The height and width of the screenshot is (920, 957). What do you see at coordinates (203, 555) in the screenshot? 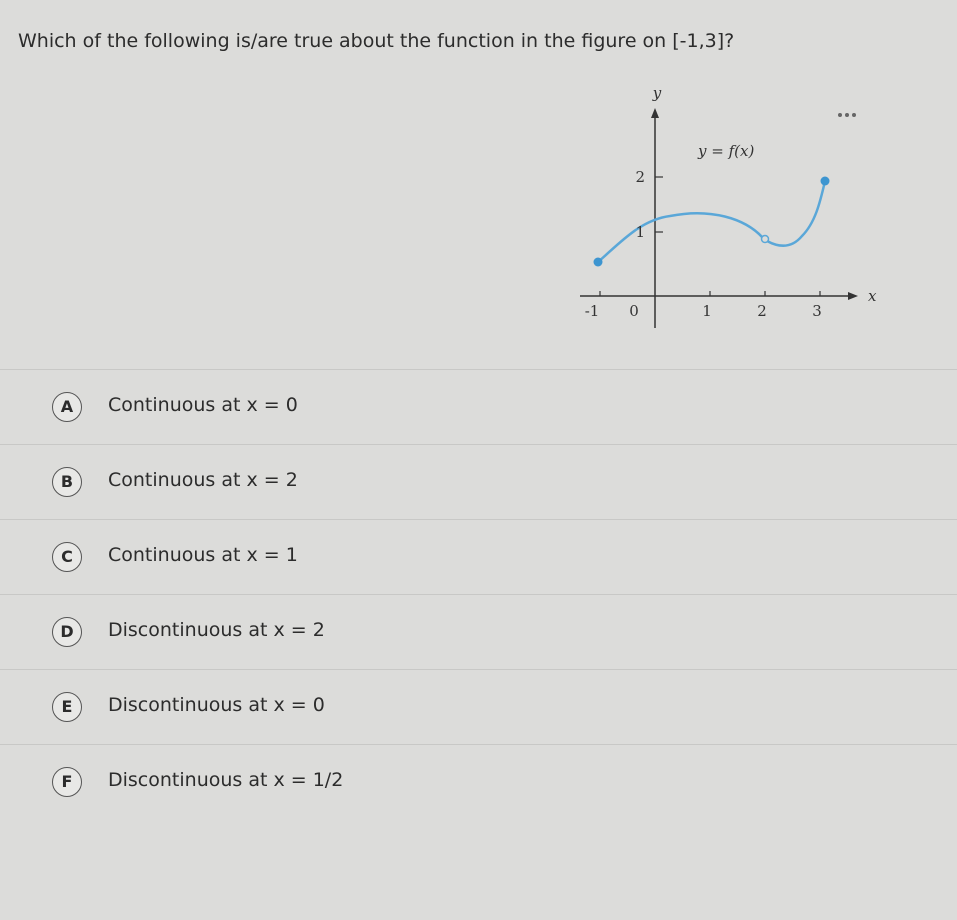
I see `option-text: Continuous at x = 1` at bounding box center [203, 555].